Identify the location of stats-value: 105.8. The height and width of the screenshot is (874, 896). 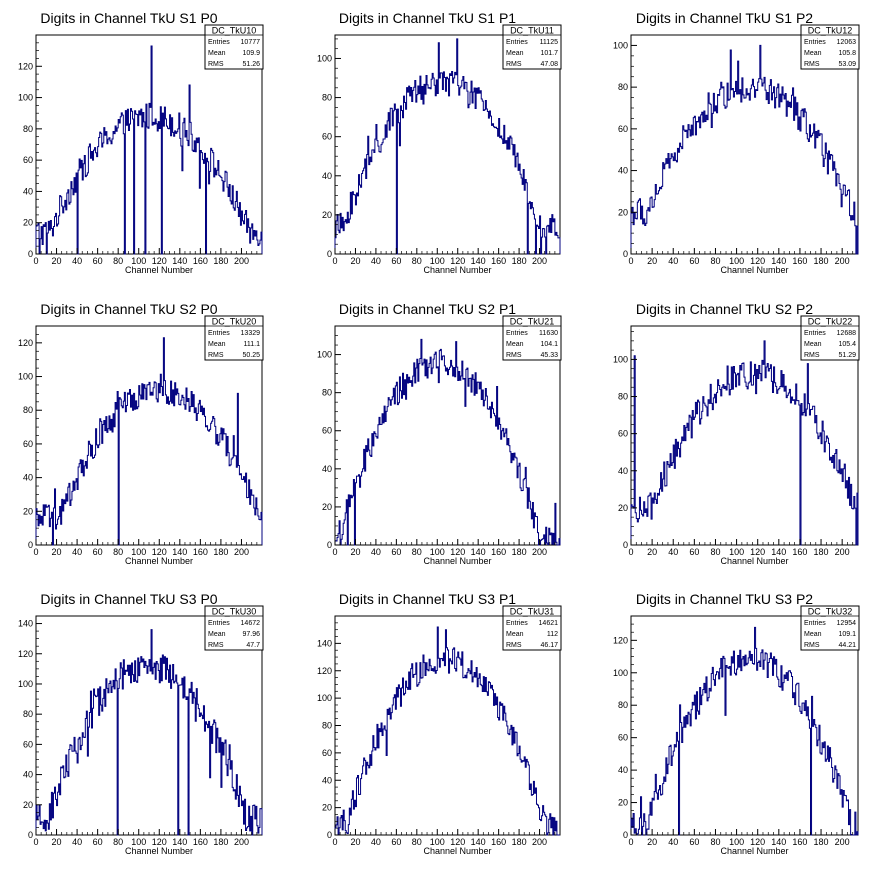
(847, 53).